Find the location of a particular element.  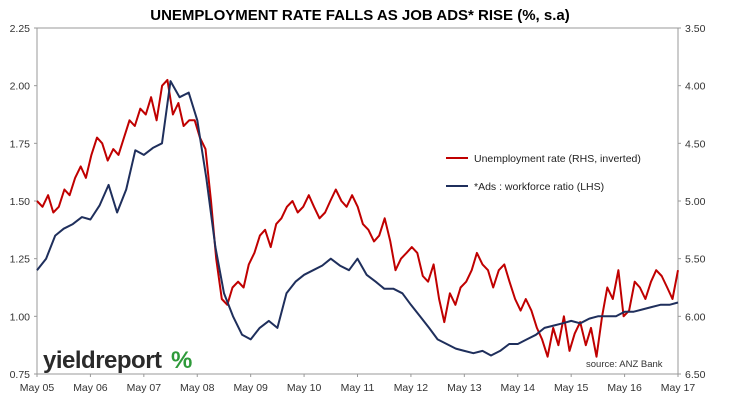

legend-label-ads: *Ads : workforce ratio (LHS) is located at coordinates (539, 187).